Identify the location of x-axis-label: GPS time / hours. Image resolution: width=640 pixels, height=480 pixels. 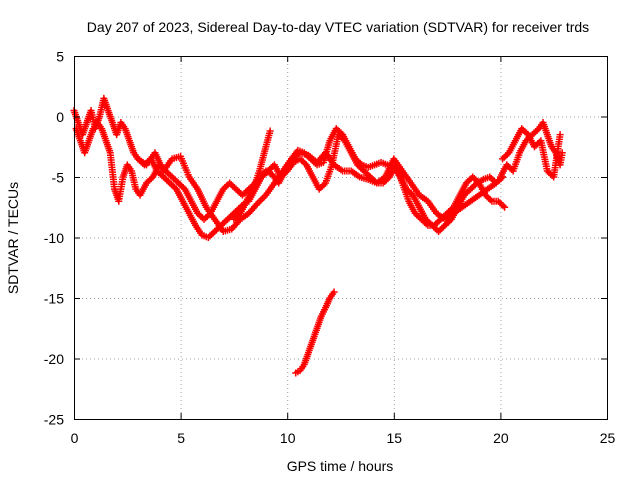
(340, 466).